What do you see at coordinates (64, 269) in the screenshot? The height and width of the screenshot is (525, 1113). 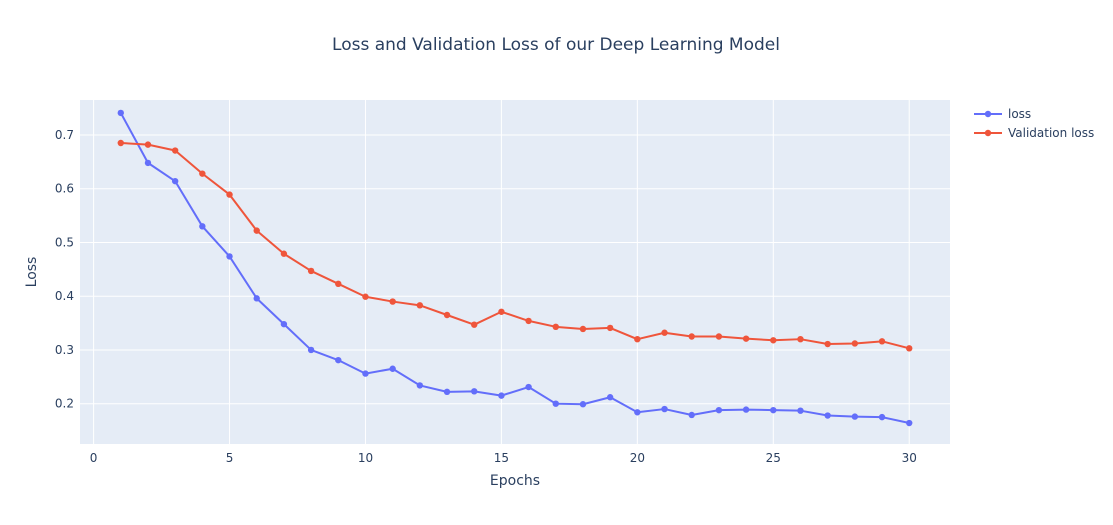 I see `y-tick-labels: 0.2 0.3 0.4 0.5 0.6 0.7` at bounding box center [64, 269].